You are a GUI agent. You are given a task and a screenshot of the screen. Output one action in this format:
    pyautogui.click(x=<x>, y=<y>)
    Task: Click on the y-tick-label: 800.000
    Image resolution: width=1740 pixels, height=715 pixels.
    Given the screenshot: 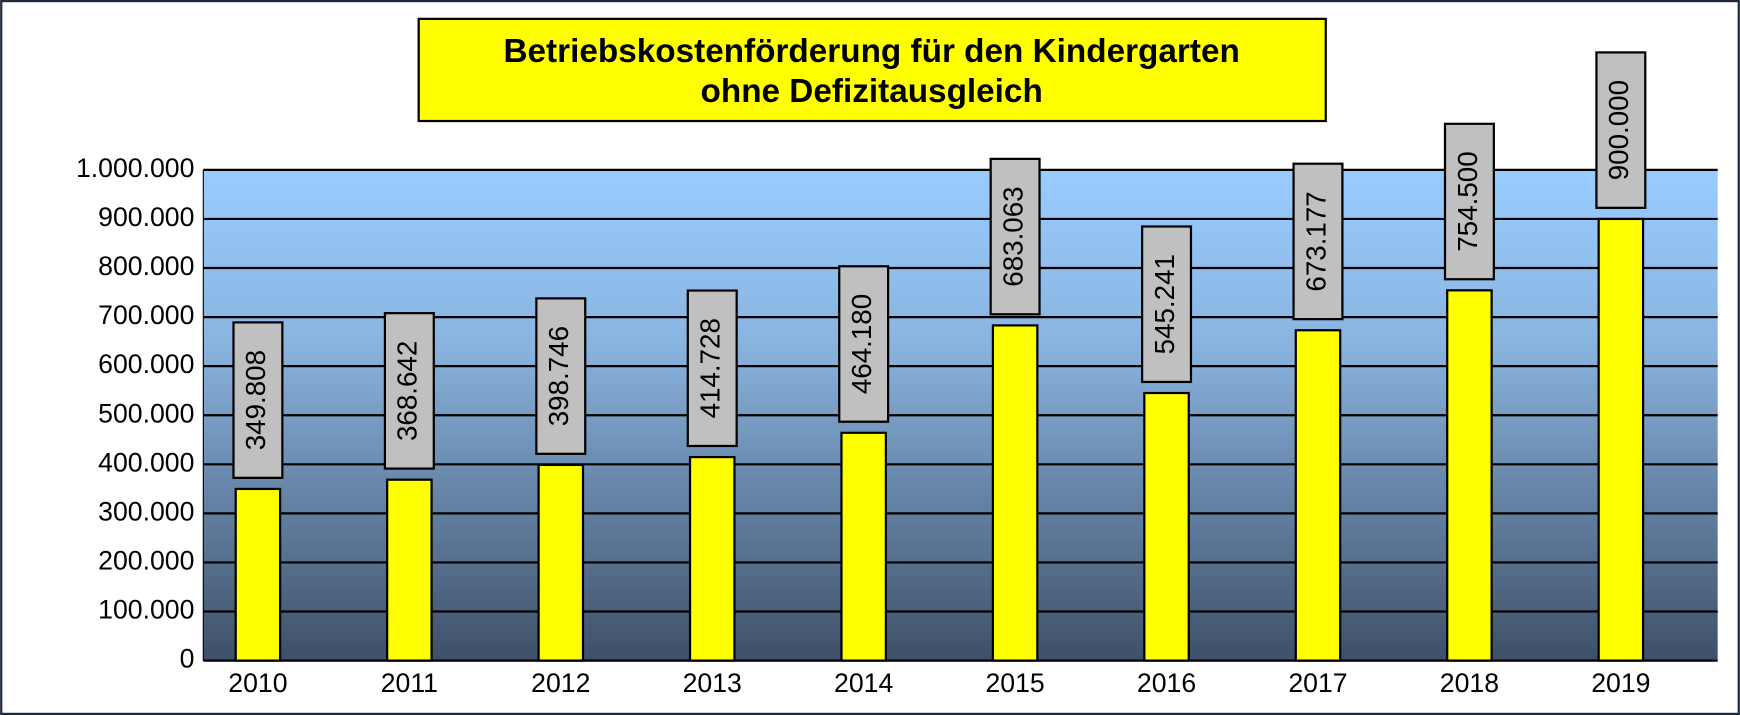 What is the action you would take?
    pyautogui.click(x=146, y=266)
    